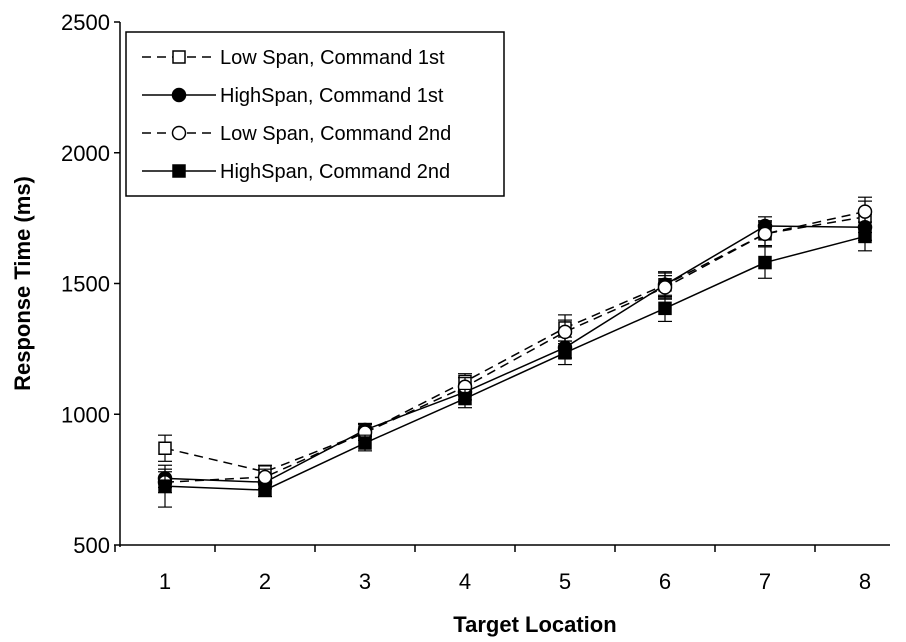  Describe the element at coordinates (332, 58) in the screenshot. I see `legend-label: Low Span, Command 1st` at that location.